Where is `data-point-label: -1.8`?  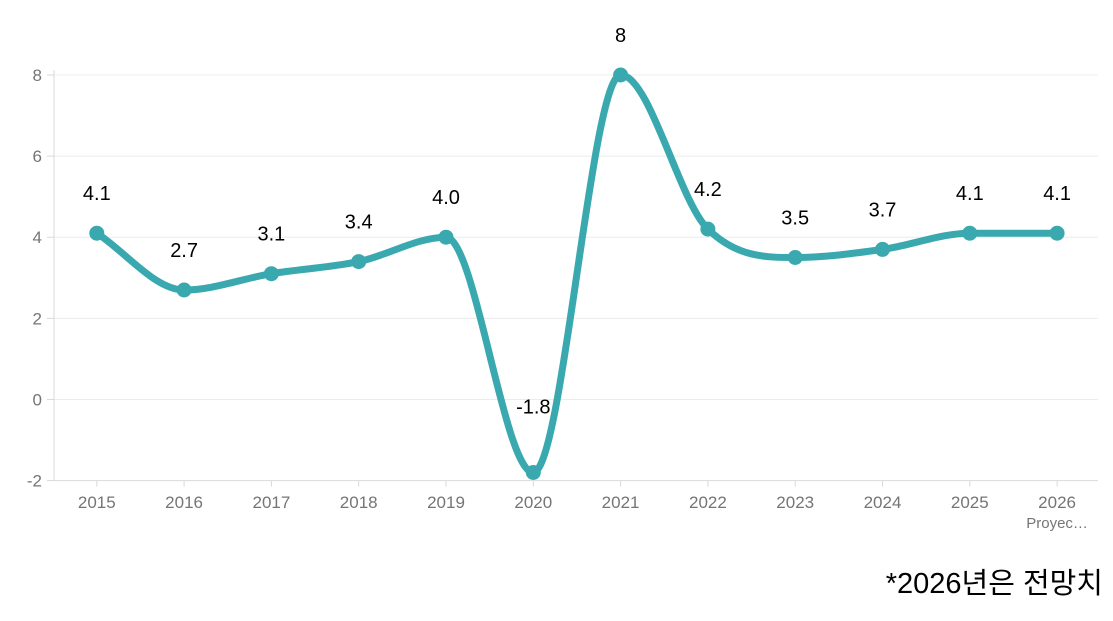
data-point-label: -1.8 is located at coordinates (533, 408).